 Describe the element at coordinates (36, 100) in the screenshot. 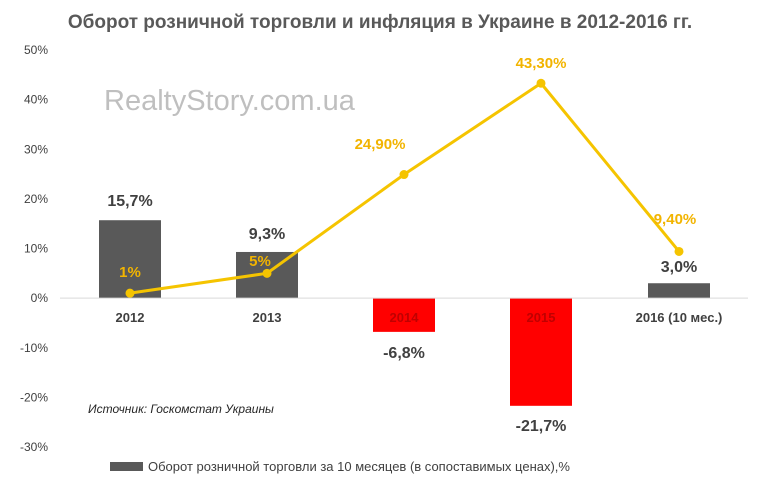

I see `y-tick-label: 40%` at that location.